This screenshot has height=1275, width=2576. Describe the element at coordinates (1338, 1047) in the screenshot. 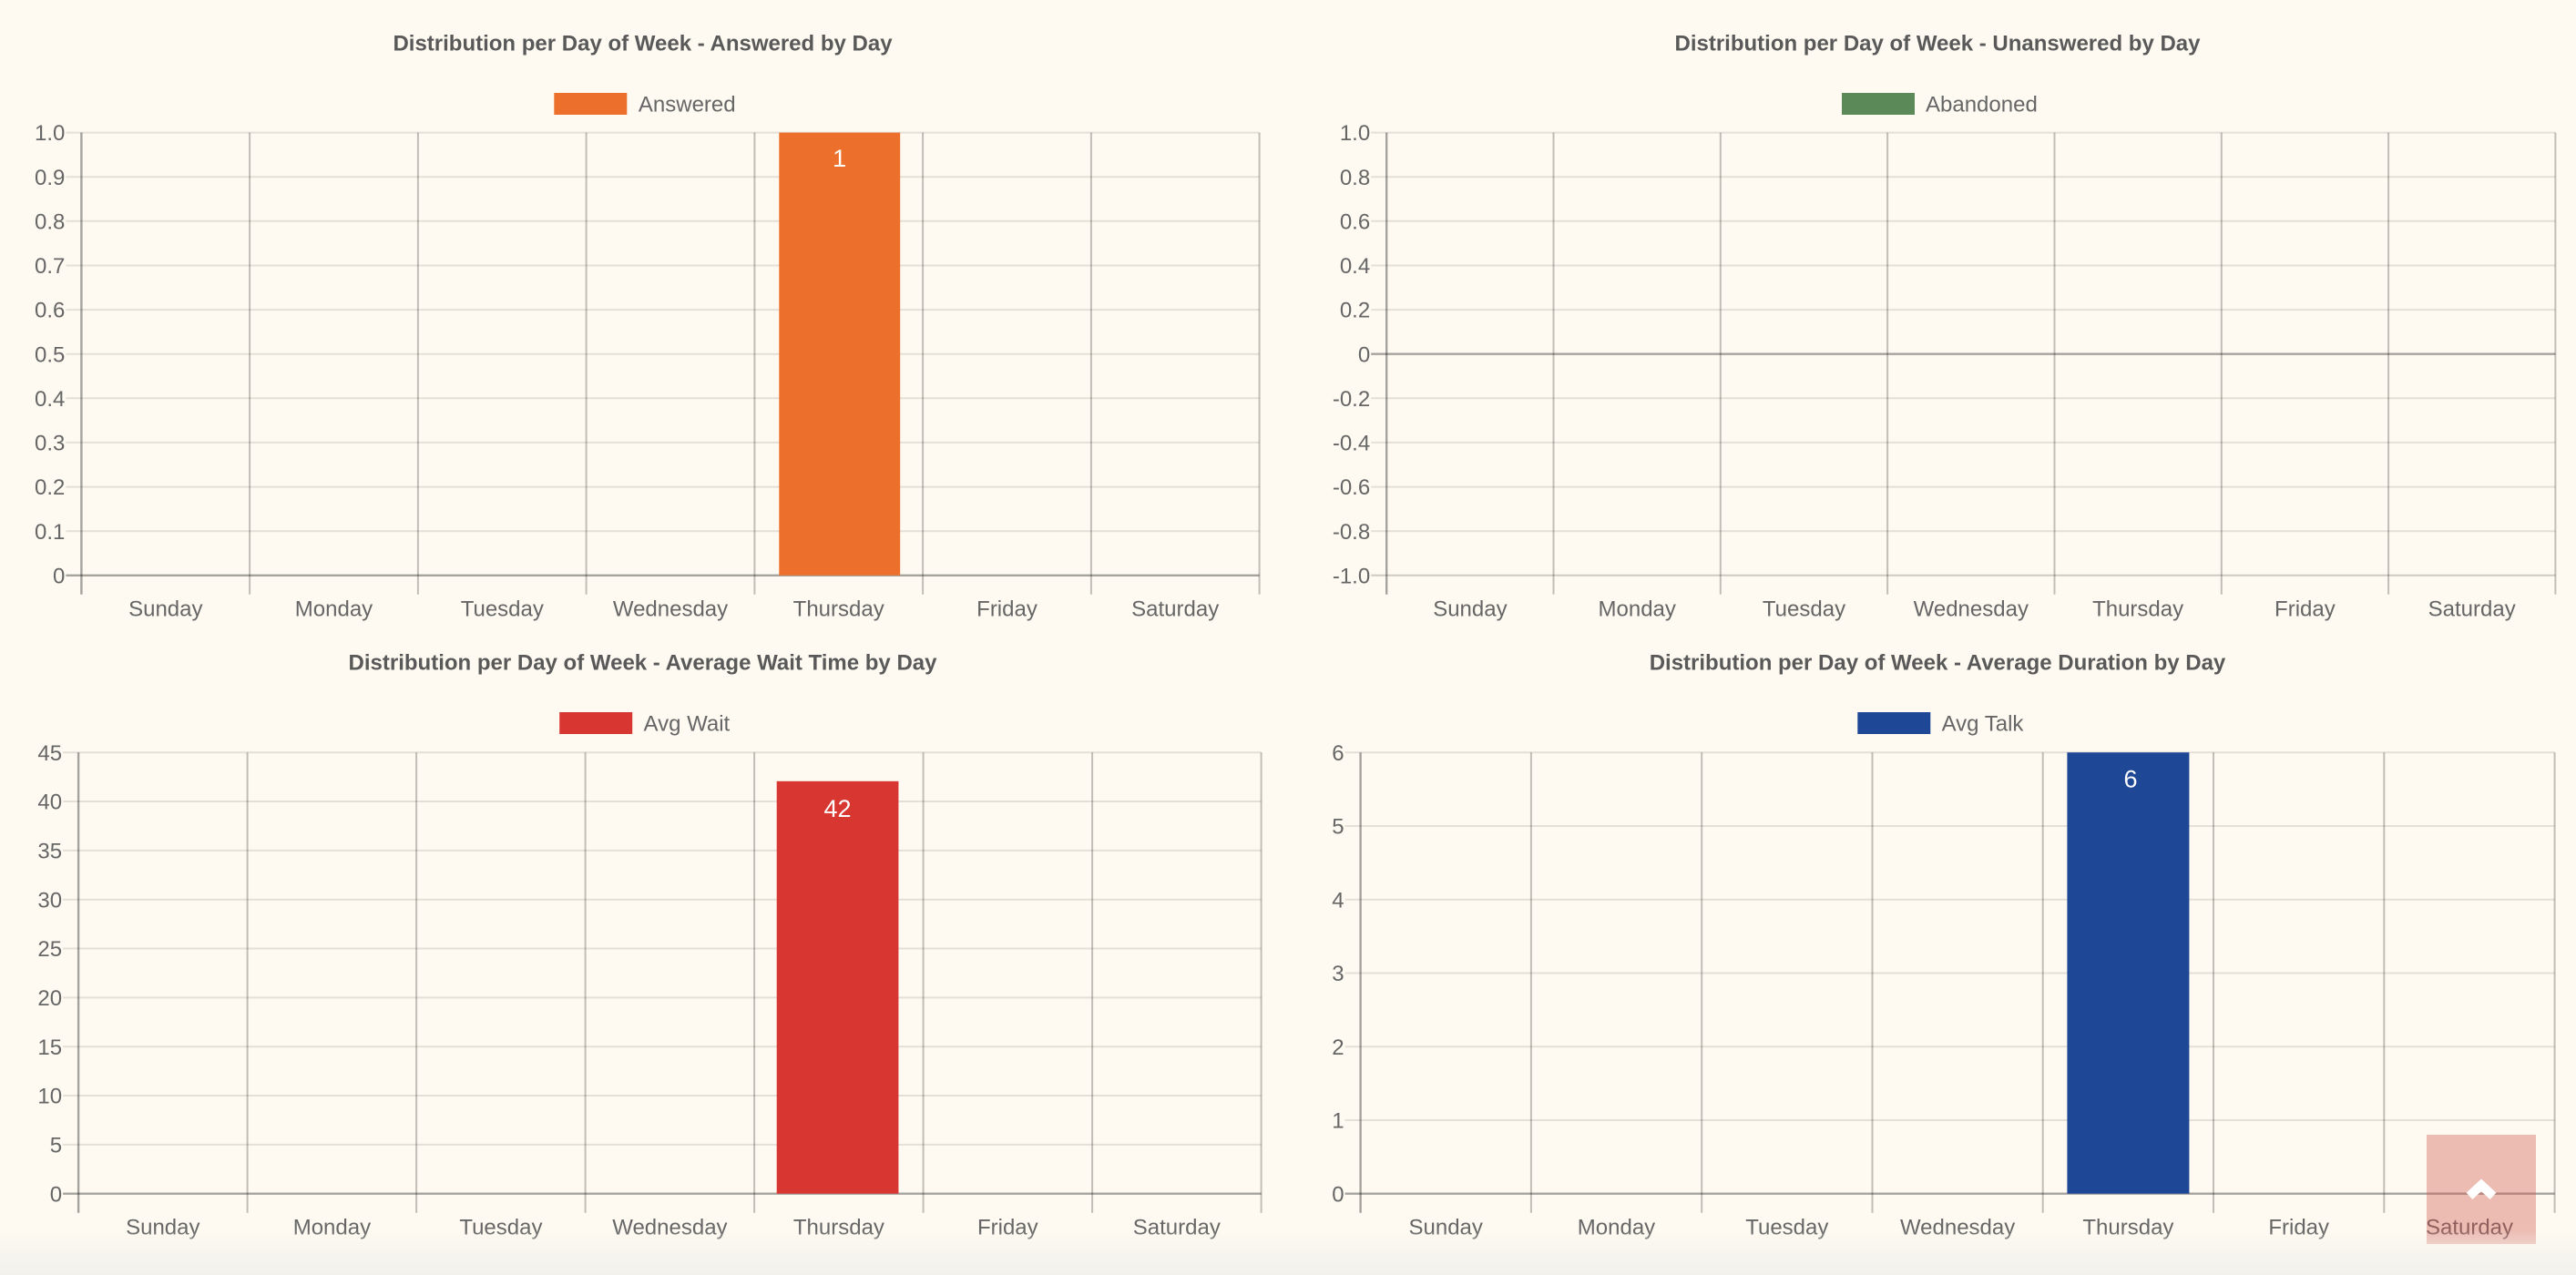

I see `svg-text: 2` at that location.